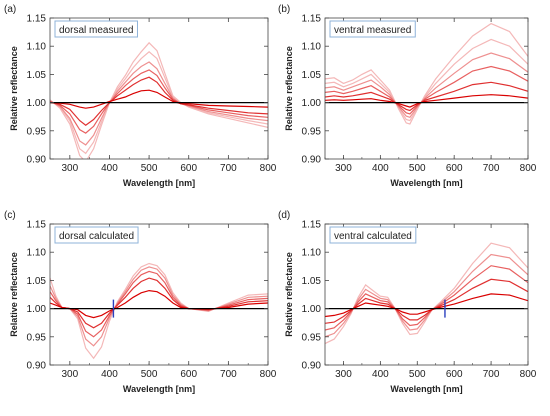 The image size is (550, 416). What do you see at coordinates (10, 215) in the screenshot?
I see `panel-label: (c)` at bounding box center [10, 215].